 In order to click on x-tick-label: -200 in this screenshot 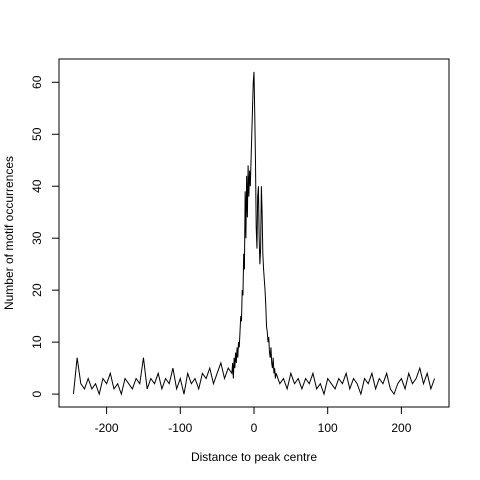, I will do `click(107, 428)`.